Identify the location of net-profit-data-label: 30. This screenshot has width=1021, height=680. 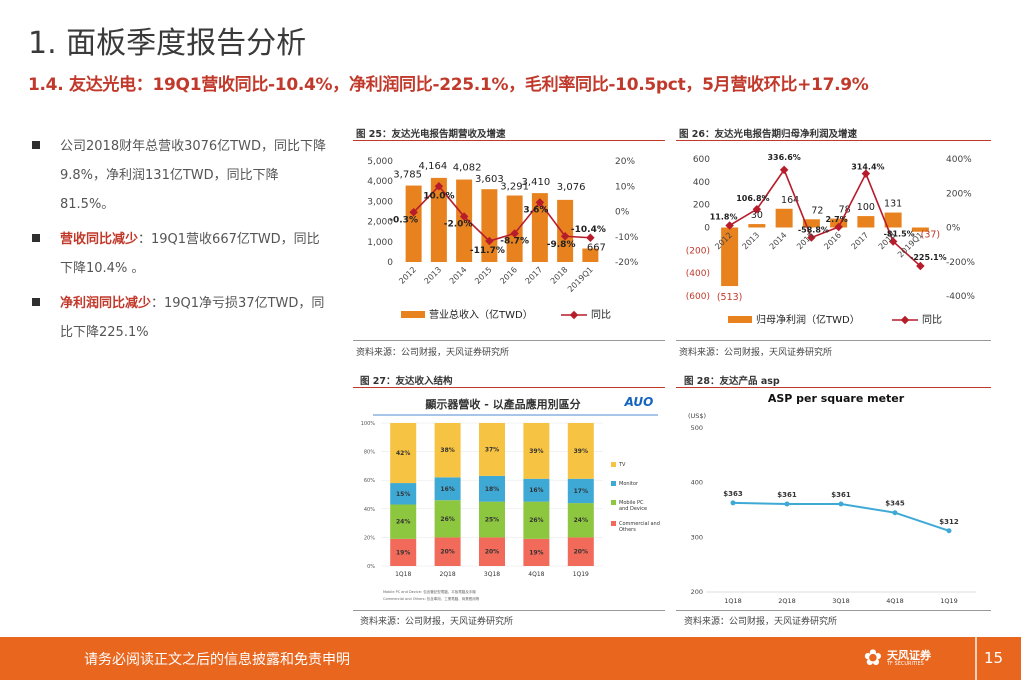
(757, 215).